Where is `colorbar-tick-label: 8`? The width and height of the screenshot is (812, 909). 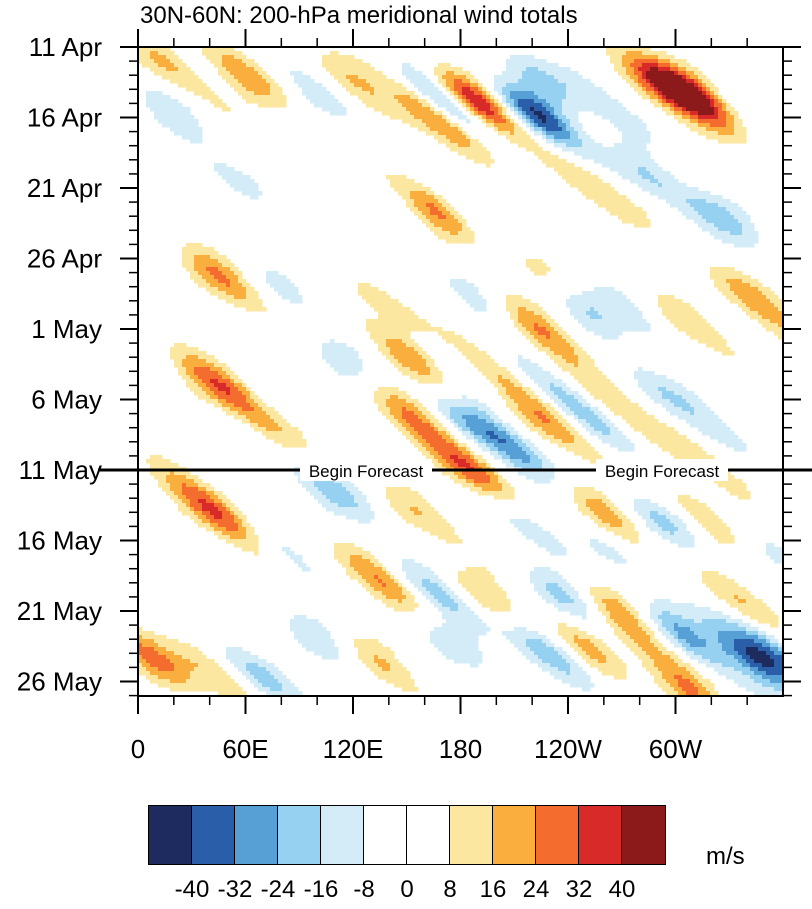
colorbar-tick-label: 8 is located at coordinates (450, 889).